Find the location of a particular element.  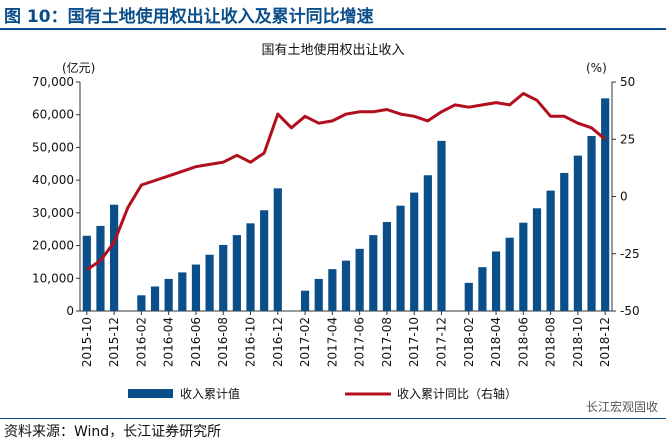

left-tick-label: 60,000 is located at coordinates (53, 115).